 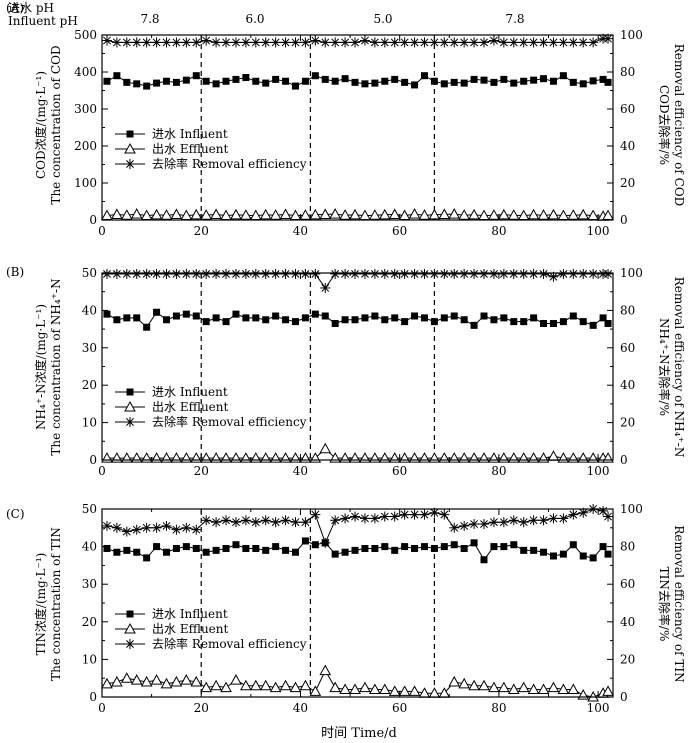 What do you see at coordinates (102, 471) in the screenshot?
I see `panel-b-x-tick-label: 0` at bounding box center [102, 471].